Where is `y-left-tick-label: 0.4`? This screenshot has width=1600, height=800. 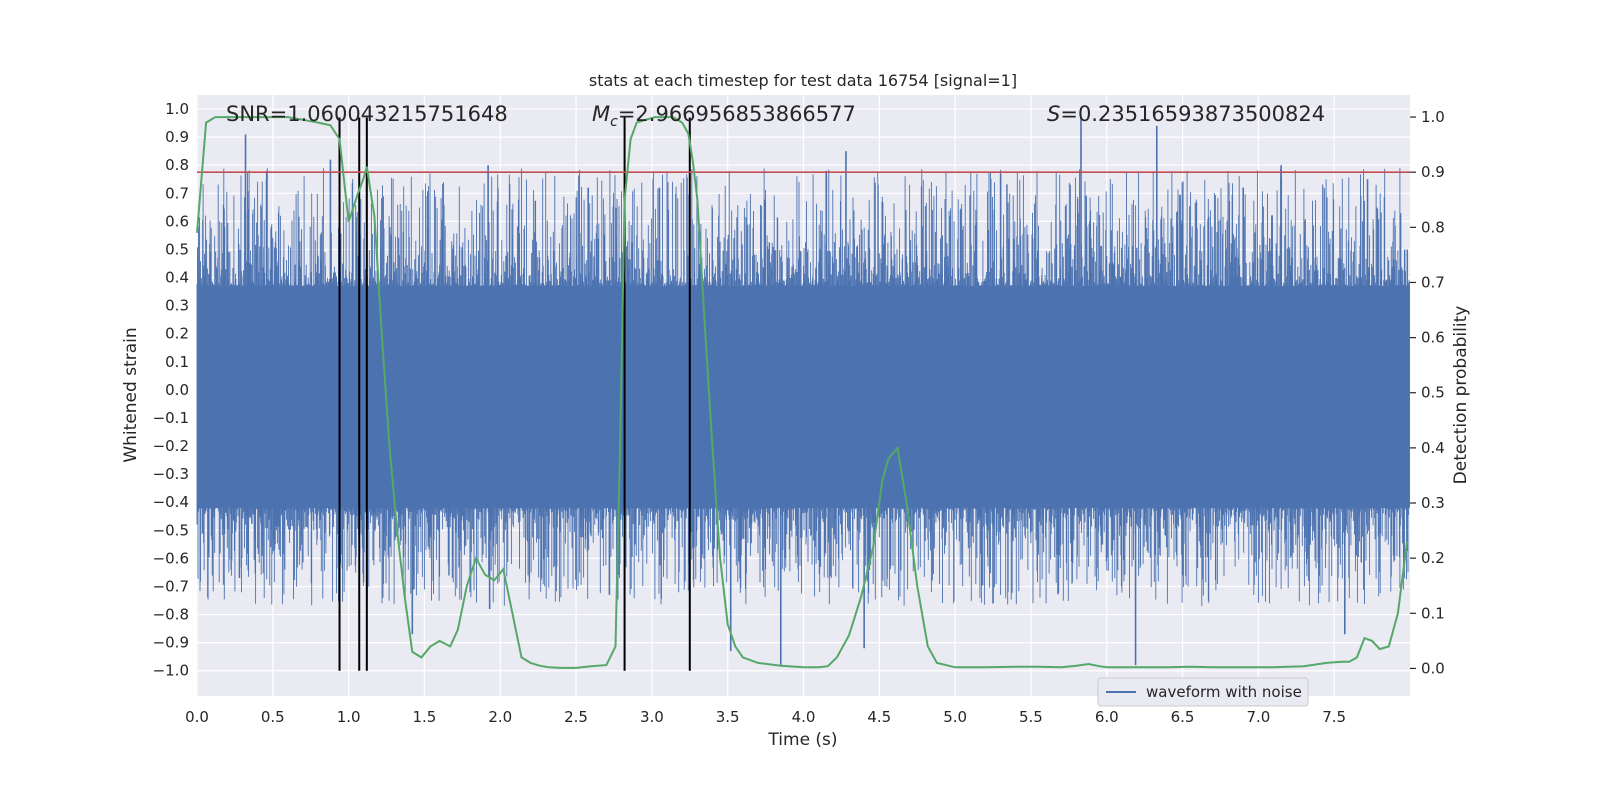
y-left-tick-label: 0.4 is located at coordinates (177, 278).